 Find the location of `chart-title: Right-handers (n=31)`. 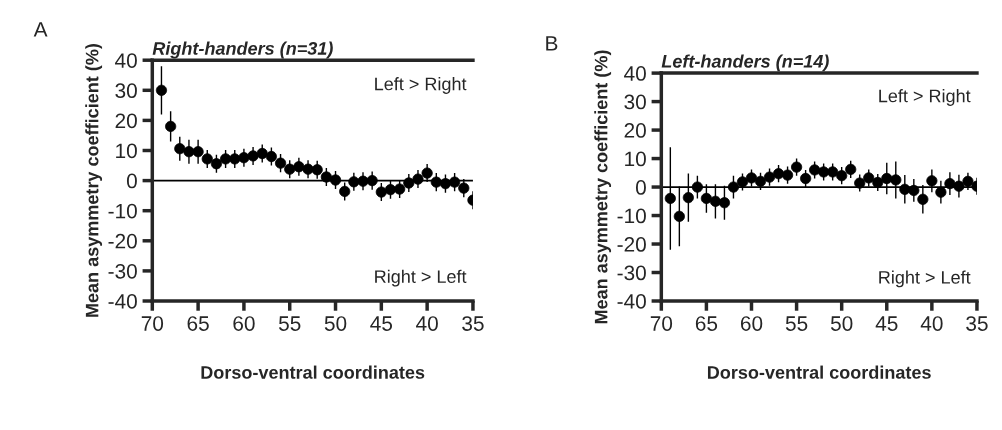

chart-title: Right-handers (n=31) is located at coordinates (242, 50).